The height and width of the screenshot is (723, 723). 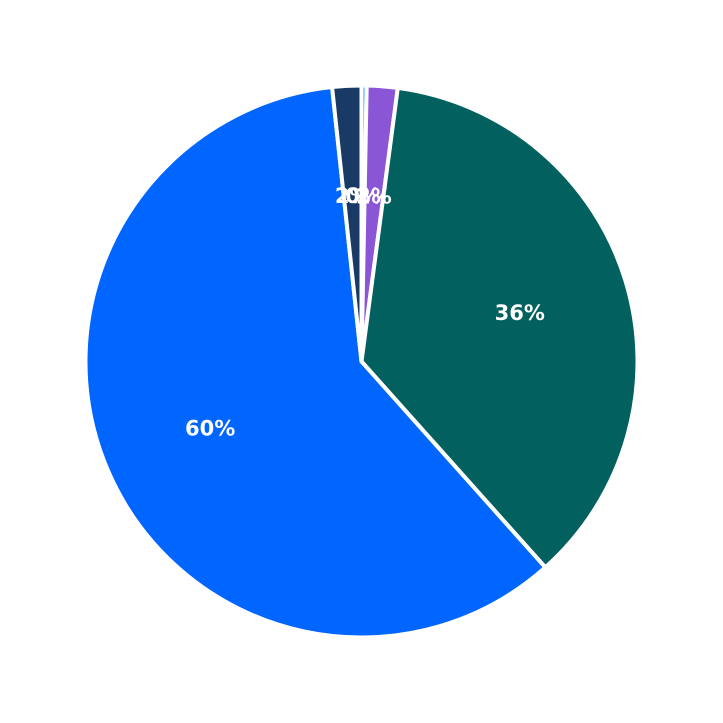 What do you see at coordinates (210, 429) in the screenshot?
I see `slice-label: 60%` at bounding box center [210, 429].